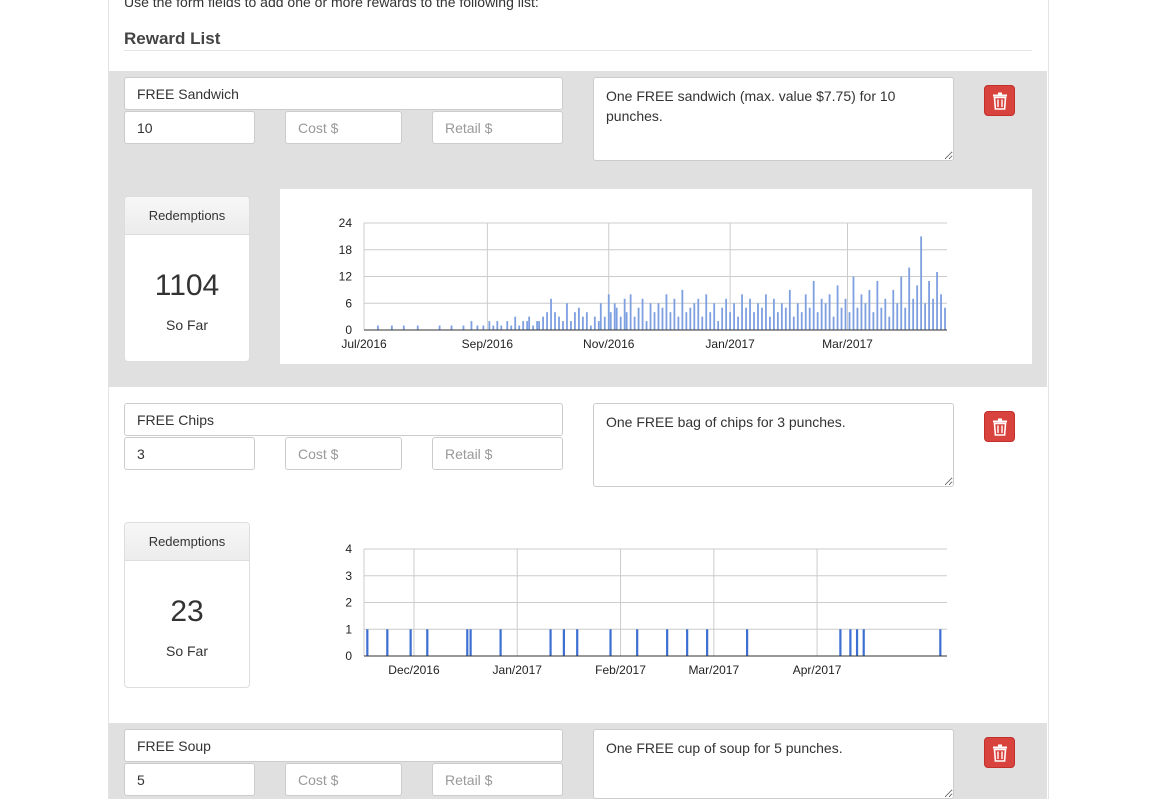 The image size is (1157, 799). I want to click on redemptions-card: Redemptions 1104 So Far, so click(187, 279).